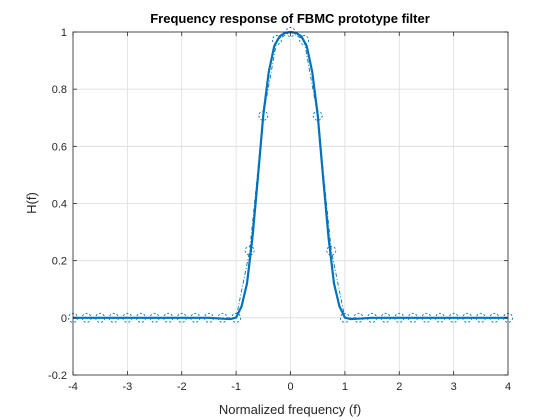 The height and width of the screenshot is (420, 560). What do you see at coordinates (454, 387) in the screenshot?
I see `x-tick-label: 3` at bounding box center [454, 387].